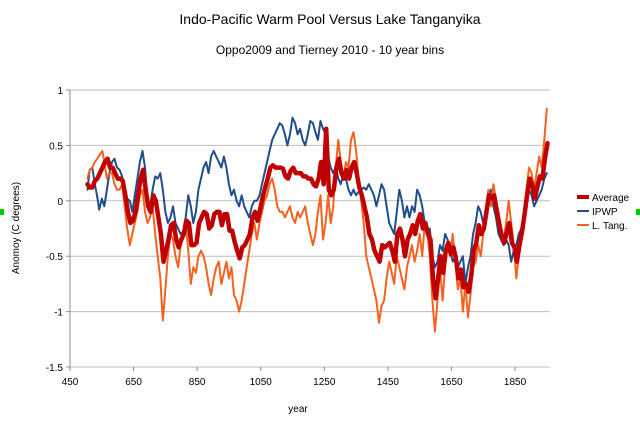  I want to click on x-axis-label: year, so click(298, 409).